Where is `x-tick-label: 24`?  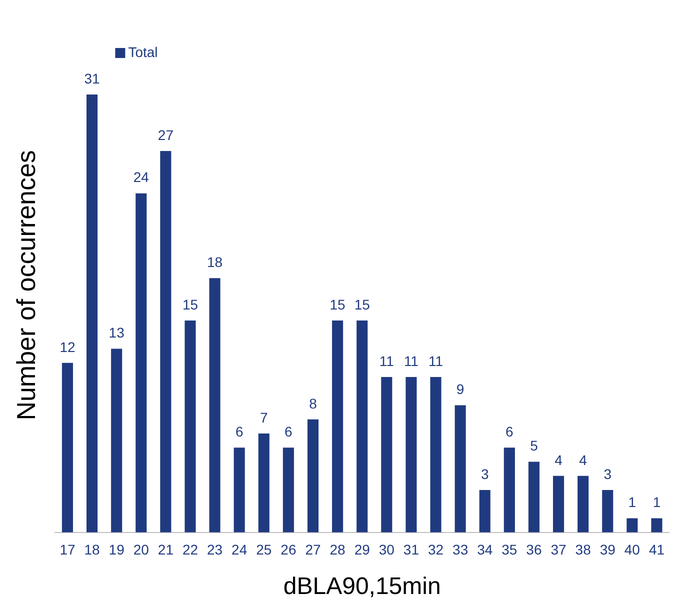 x-tick-label: 24 is located at coordinates (240, 550).